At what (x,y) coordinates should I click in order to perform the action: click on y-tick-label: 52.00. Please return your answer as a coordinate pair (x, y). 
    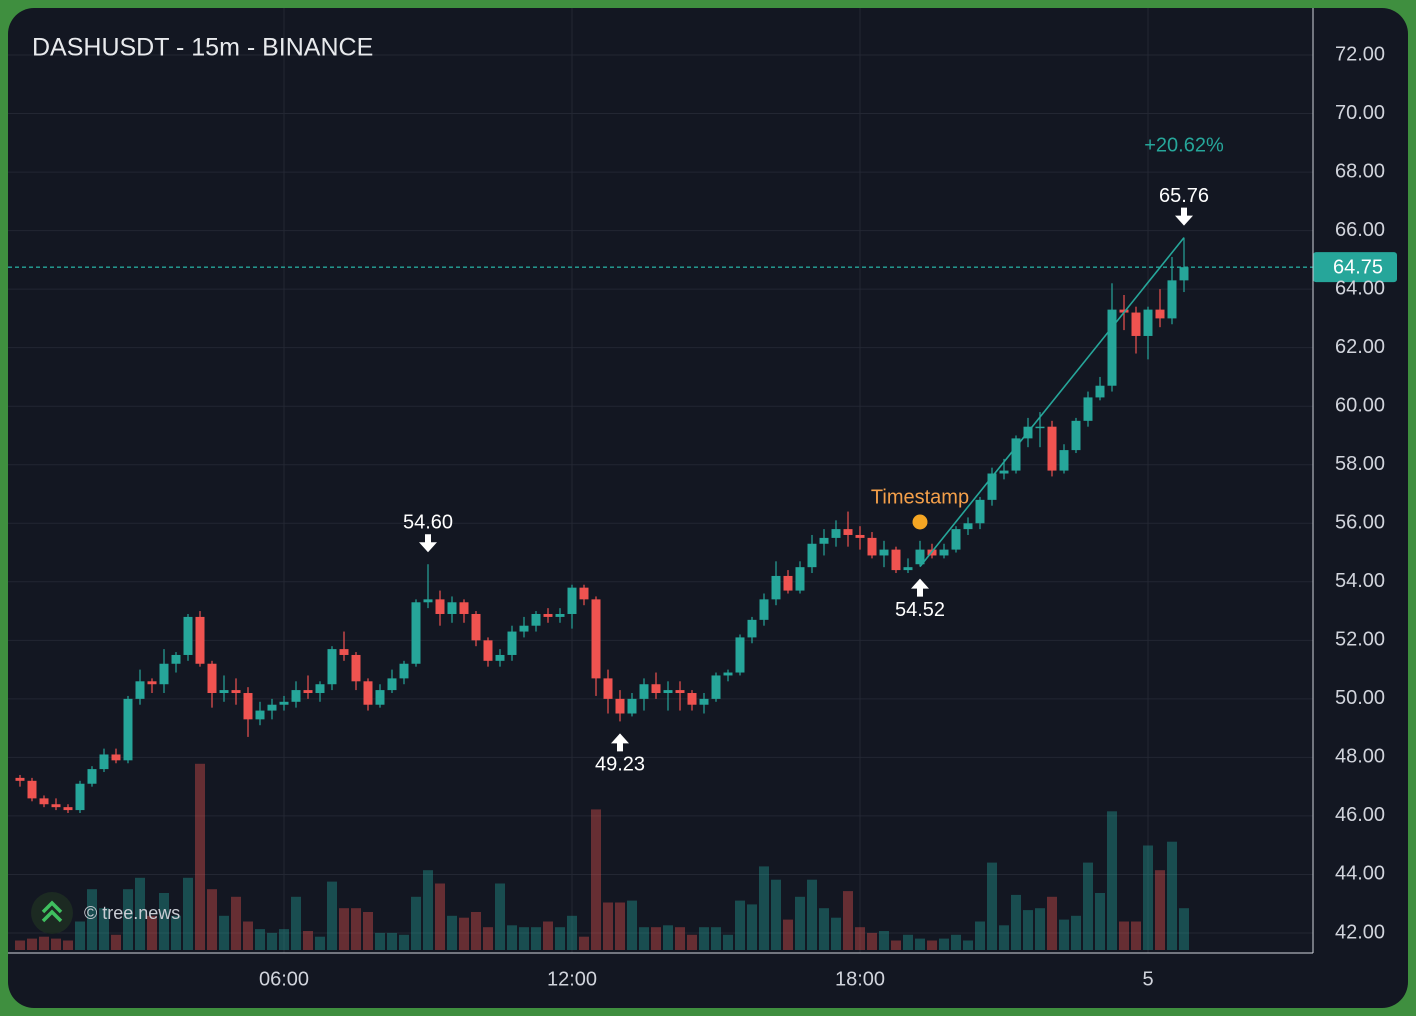
    Looking at the image, I should click on (1360, 640).